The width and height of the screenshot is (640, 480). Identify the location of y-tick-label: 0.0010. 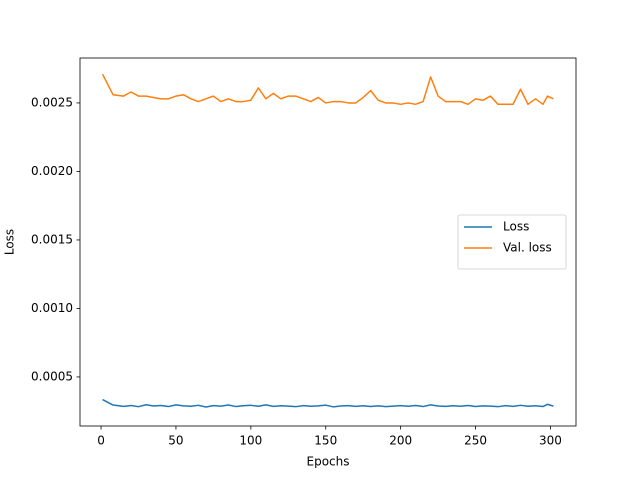
(52, 308).